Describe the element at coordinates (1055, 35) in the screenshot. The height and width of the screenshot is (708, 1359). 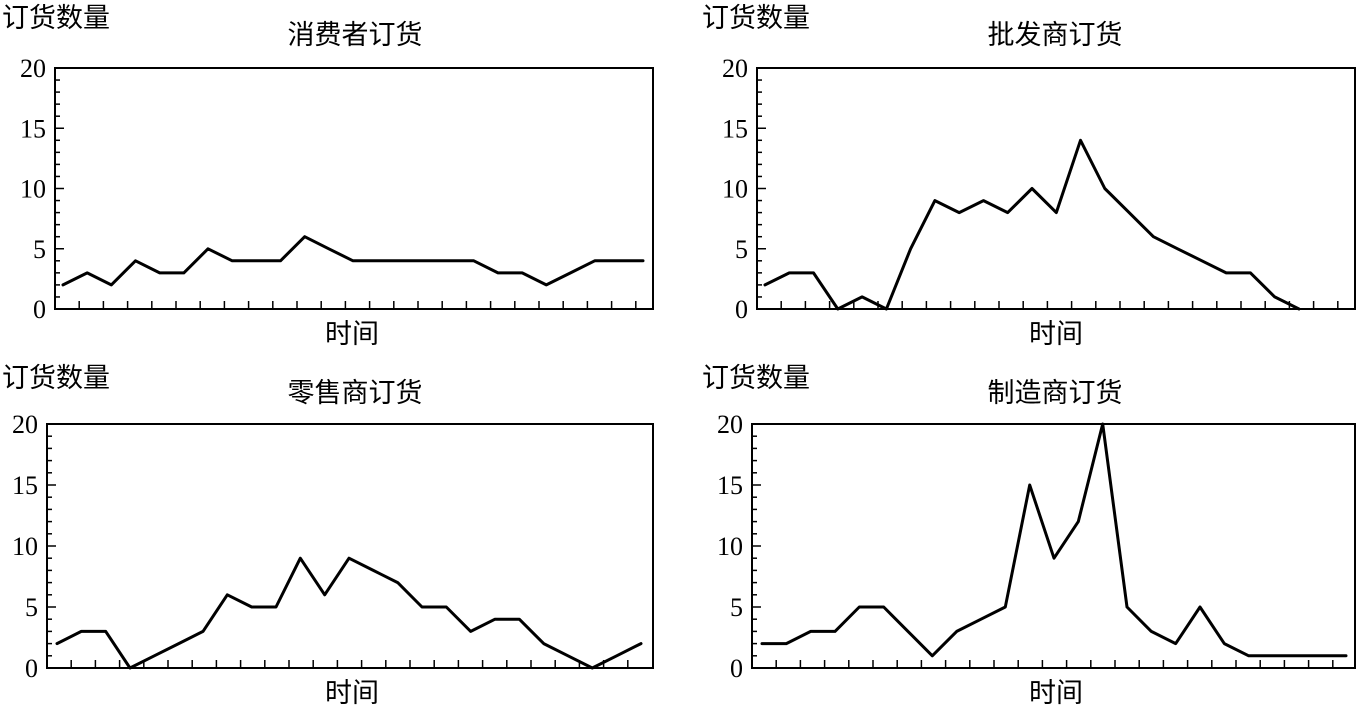
I see `chart-title: 批发商订货` at that location.